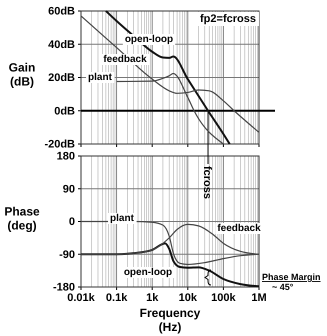 This screenshot has width=327, height=336. Describe the element at coordinates (81, 298) in the screenshot. I see `x-tick-label: 0.01k` at that location.